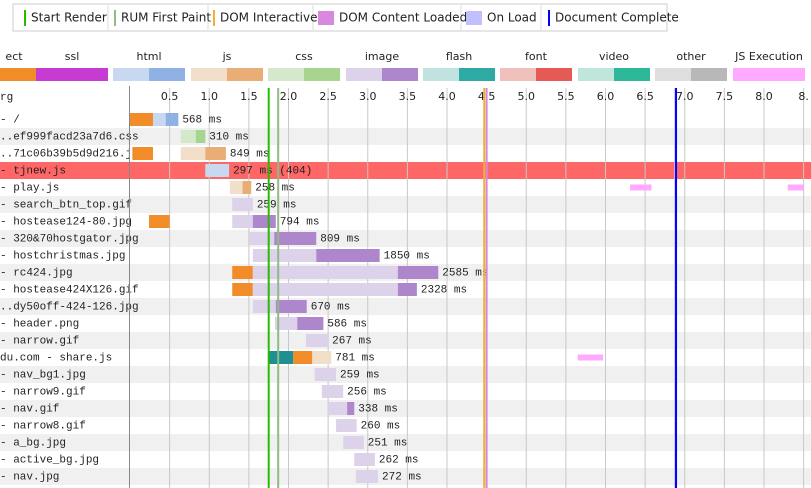 The width and height of the screenshot is (811, 488). I want to click on legend-label: Start Render, so click(69, 18).